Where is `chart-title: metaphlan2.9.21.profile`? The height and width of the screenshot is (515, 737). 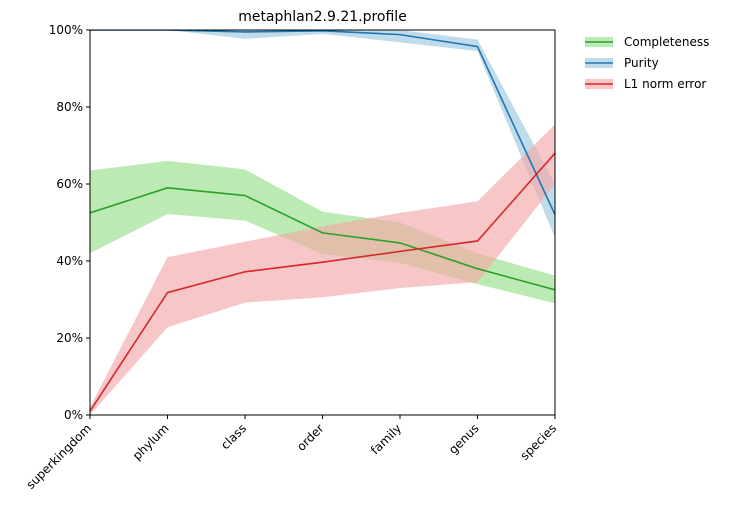
chart-title: metaphlan2.9.21.profile is located at coordinates (322, 17).